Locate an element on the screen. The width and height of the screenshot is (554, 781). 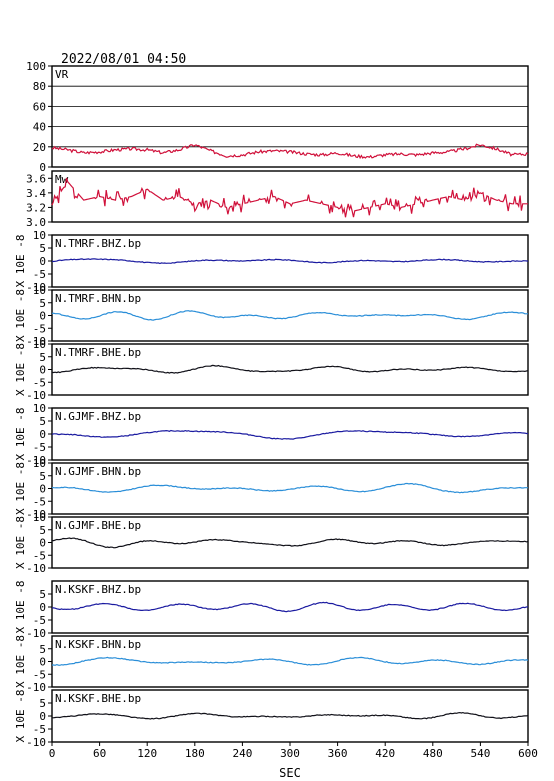
x-tick-label: 60 is located at coordinates (99, 753).